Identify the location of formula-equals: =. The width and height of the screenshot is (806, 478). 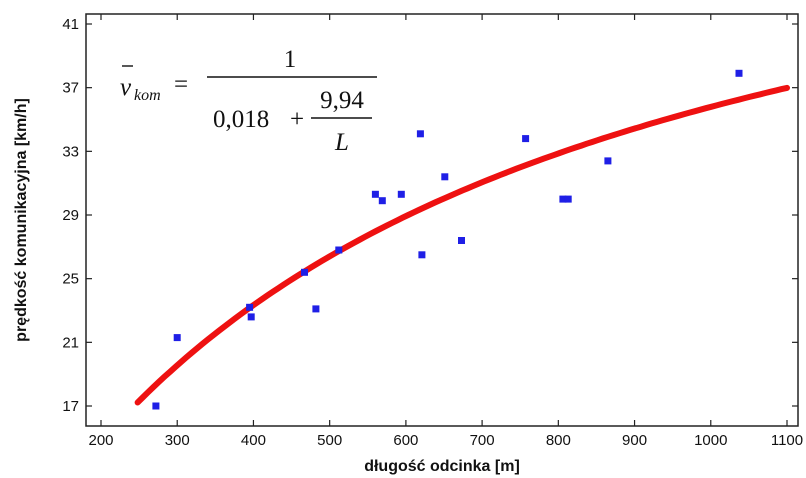
(181, 84).